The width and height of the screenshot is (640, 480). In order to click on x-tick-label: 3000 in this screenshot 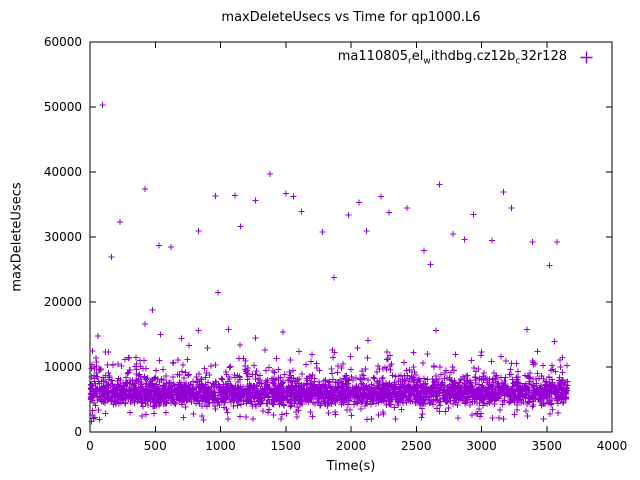, I will do `click(481, 446)`.